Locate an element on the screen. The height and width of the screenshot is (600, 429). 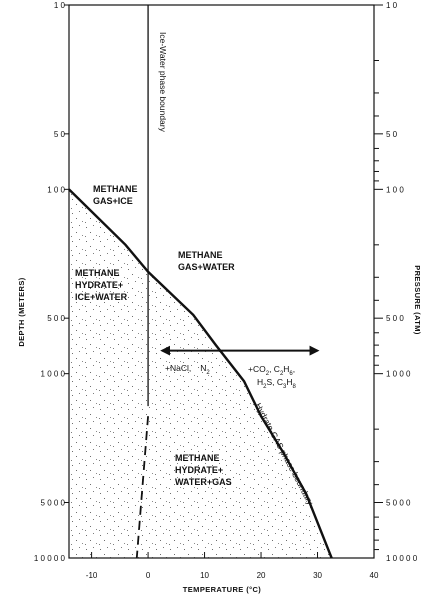
y-left-tick-label: 5 0 0 is located at coordinates (56, 318).